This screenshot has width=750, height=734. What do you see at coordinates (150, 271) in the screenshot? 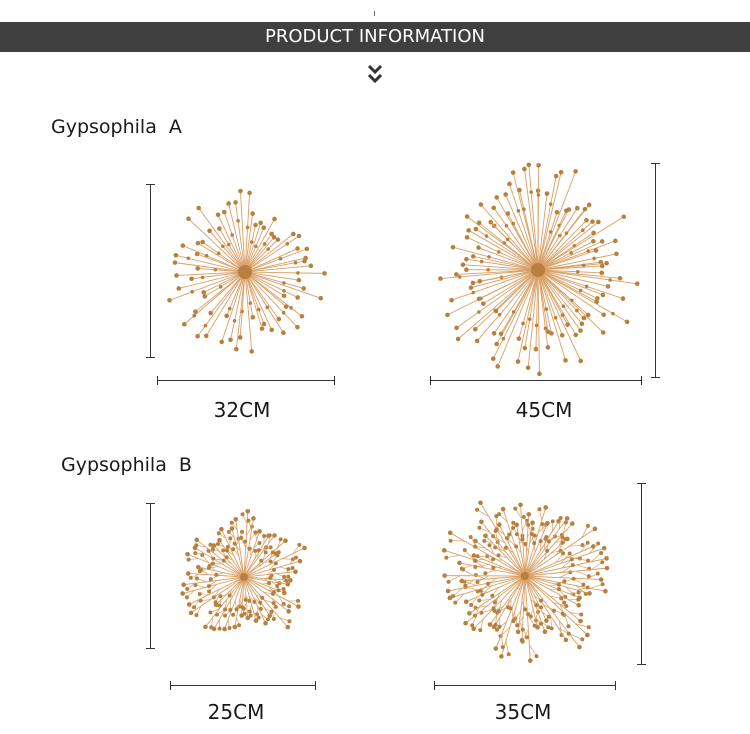
I see `height-dimension-a-small` at bounding box center [150, 271].